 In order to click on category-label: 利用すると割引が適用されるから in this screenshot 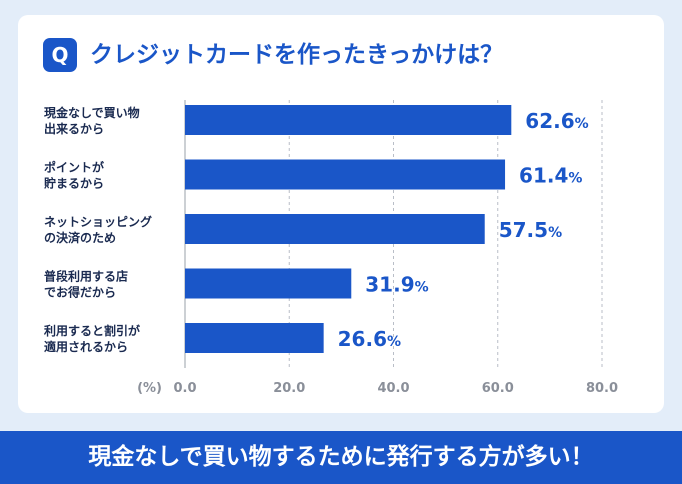, I will do `click(92, 338)`.